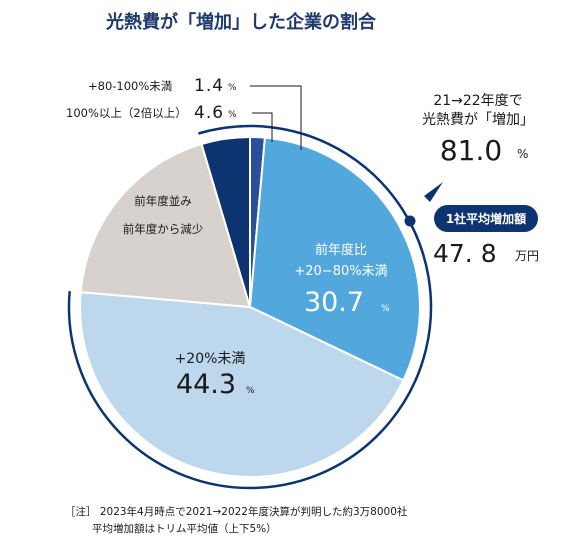  I want to click on label-20-80: +20−80%未満, so click(340, 271).